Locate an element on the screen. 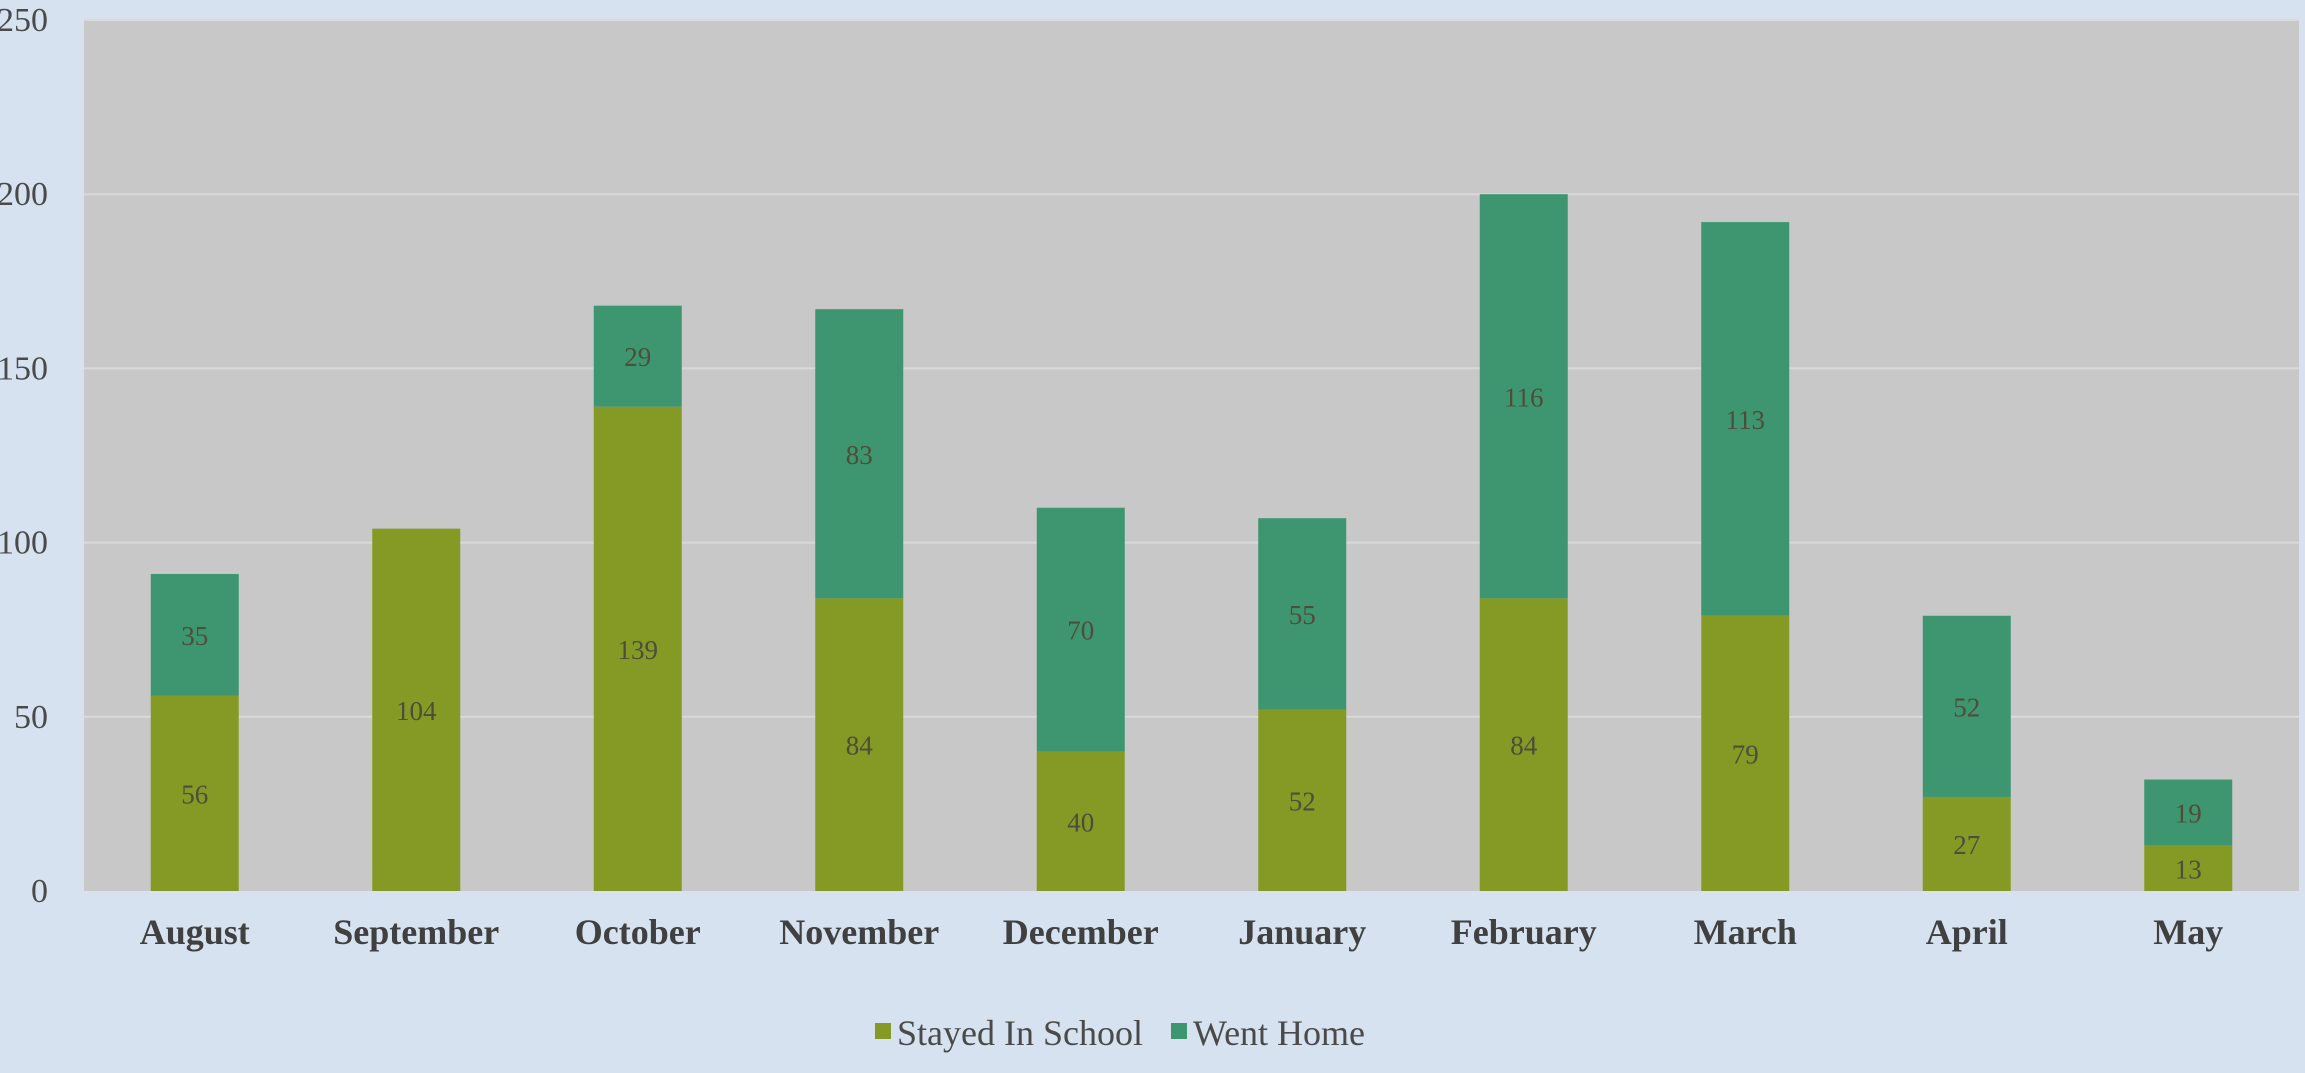 The image size is (2305, 1073). y-tick-label: 200 is located at coordinates (24, 194).